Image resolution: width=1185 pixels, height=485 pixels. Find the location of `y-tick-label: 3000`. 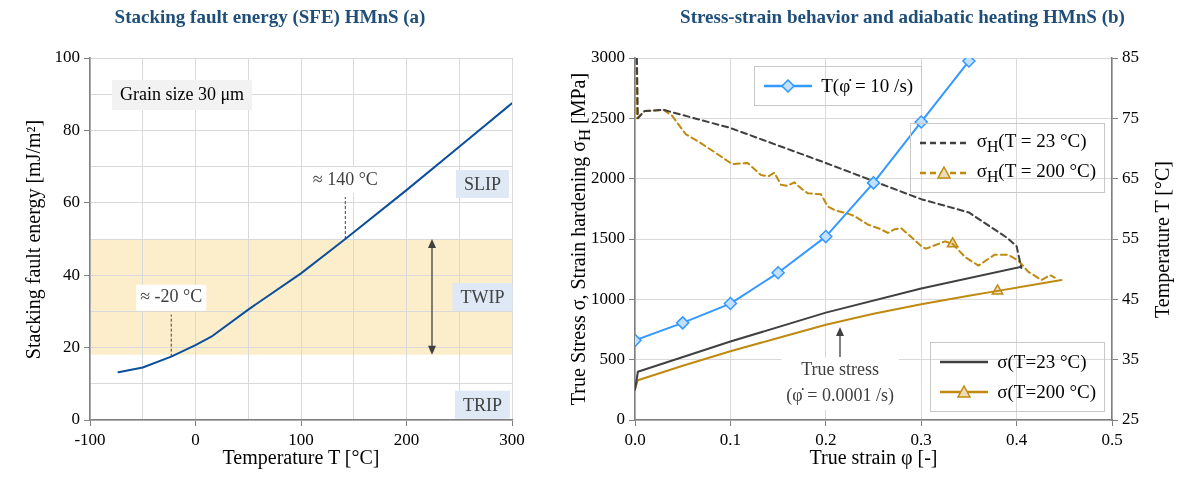

y-tick-label: 3000 is located at coordinates (608, 57).